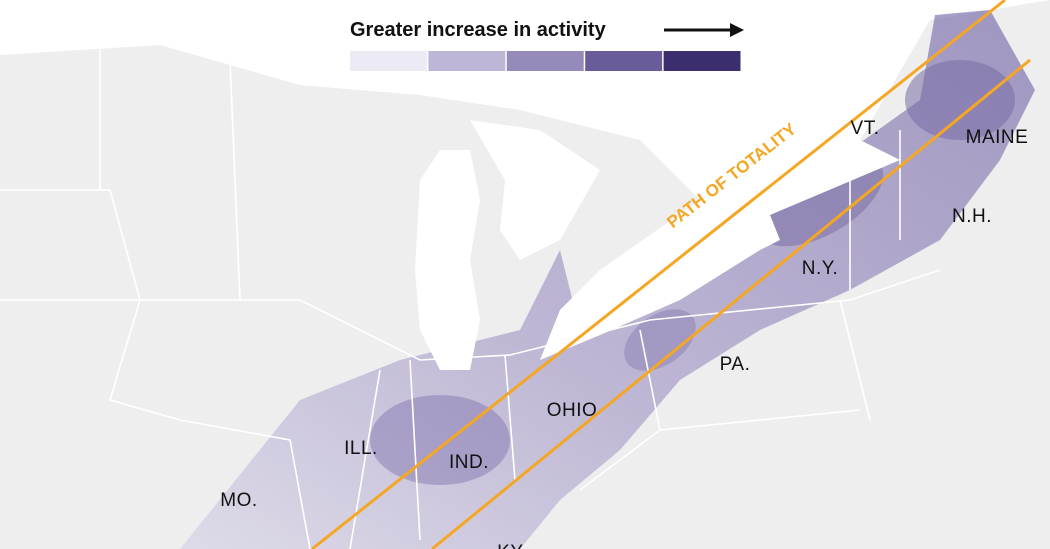 The image size is (1050, 549). What do you see at coordinates (469, 462) in the screenshot?
I see `state-label: IND.` at bounding box center [469, 462].